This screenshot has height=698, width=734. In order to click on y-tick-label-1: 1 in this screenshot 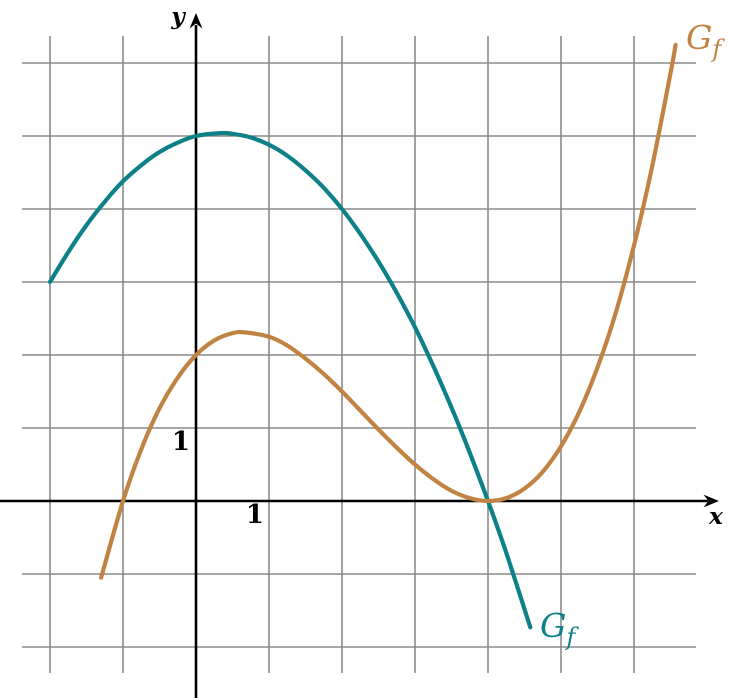, I will do `click(181, 442)`.